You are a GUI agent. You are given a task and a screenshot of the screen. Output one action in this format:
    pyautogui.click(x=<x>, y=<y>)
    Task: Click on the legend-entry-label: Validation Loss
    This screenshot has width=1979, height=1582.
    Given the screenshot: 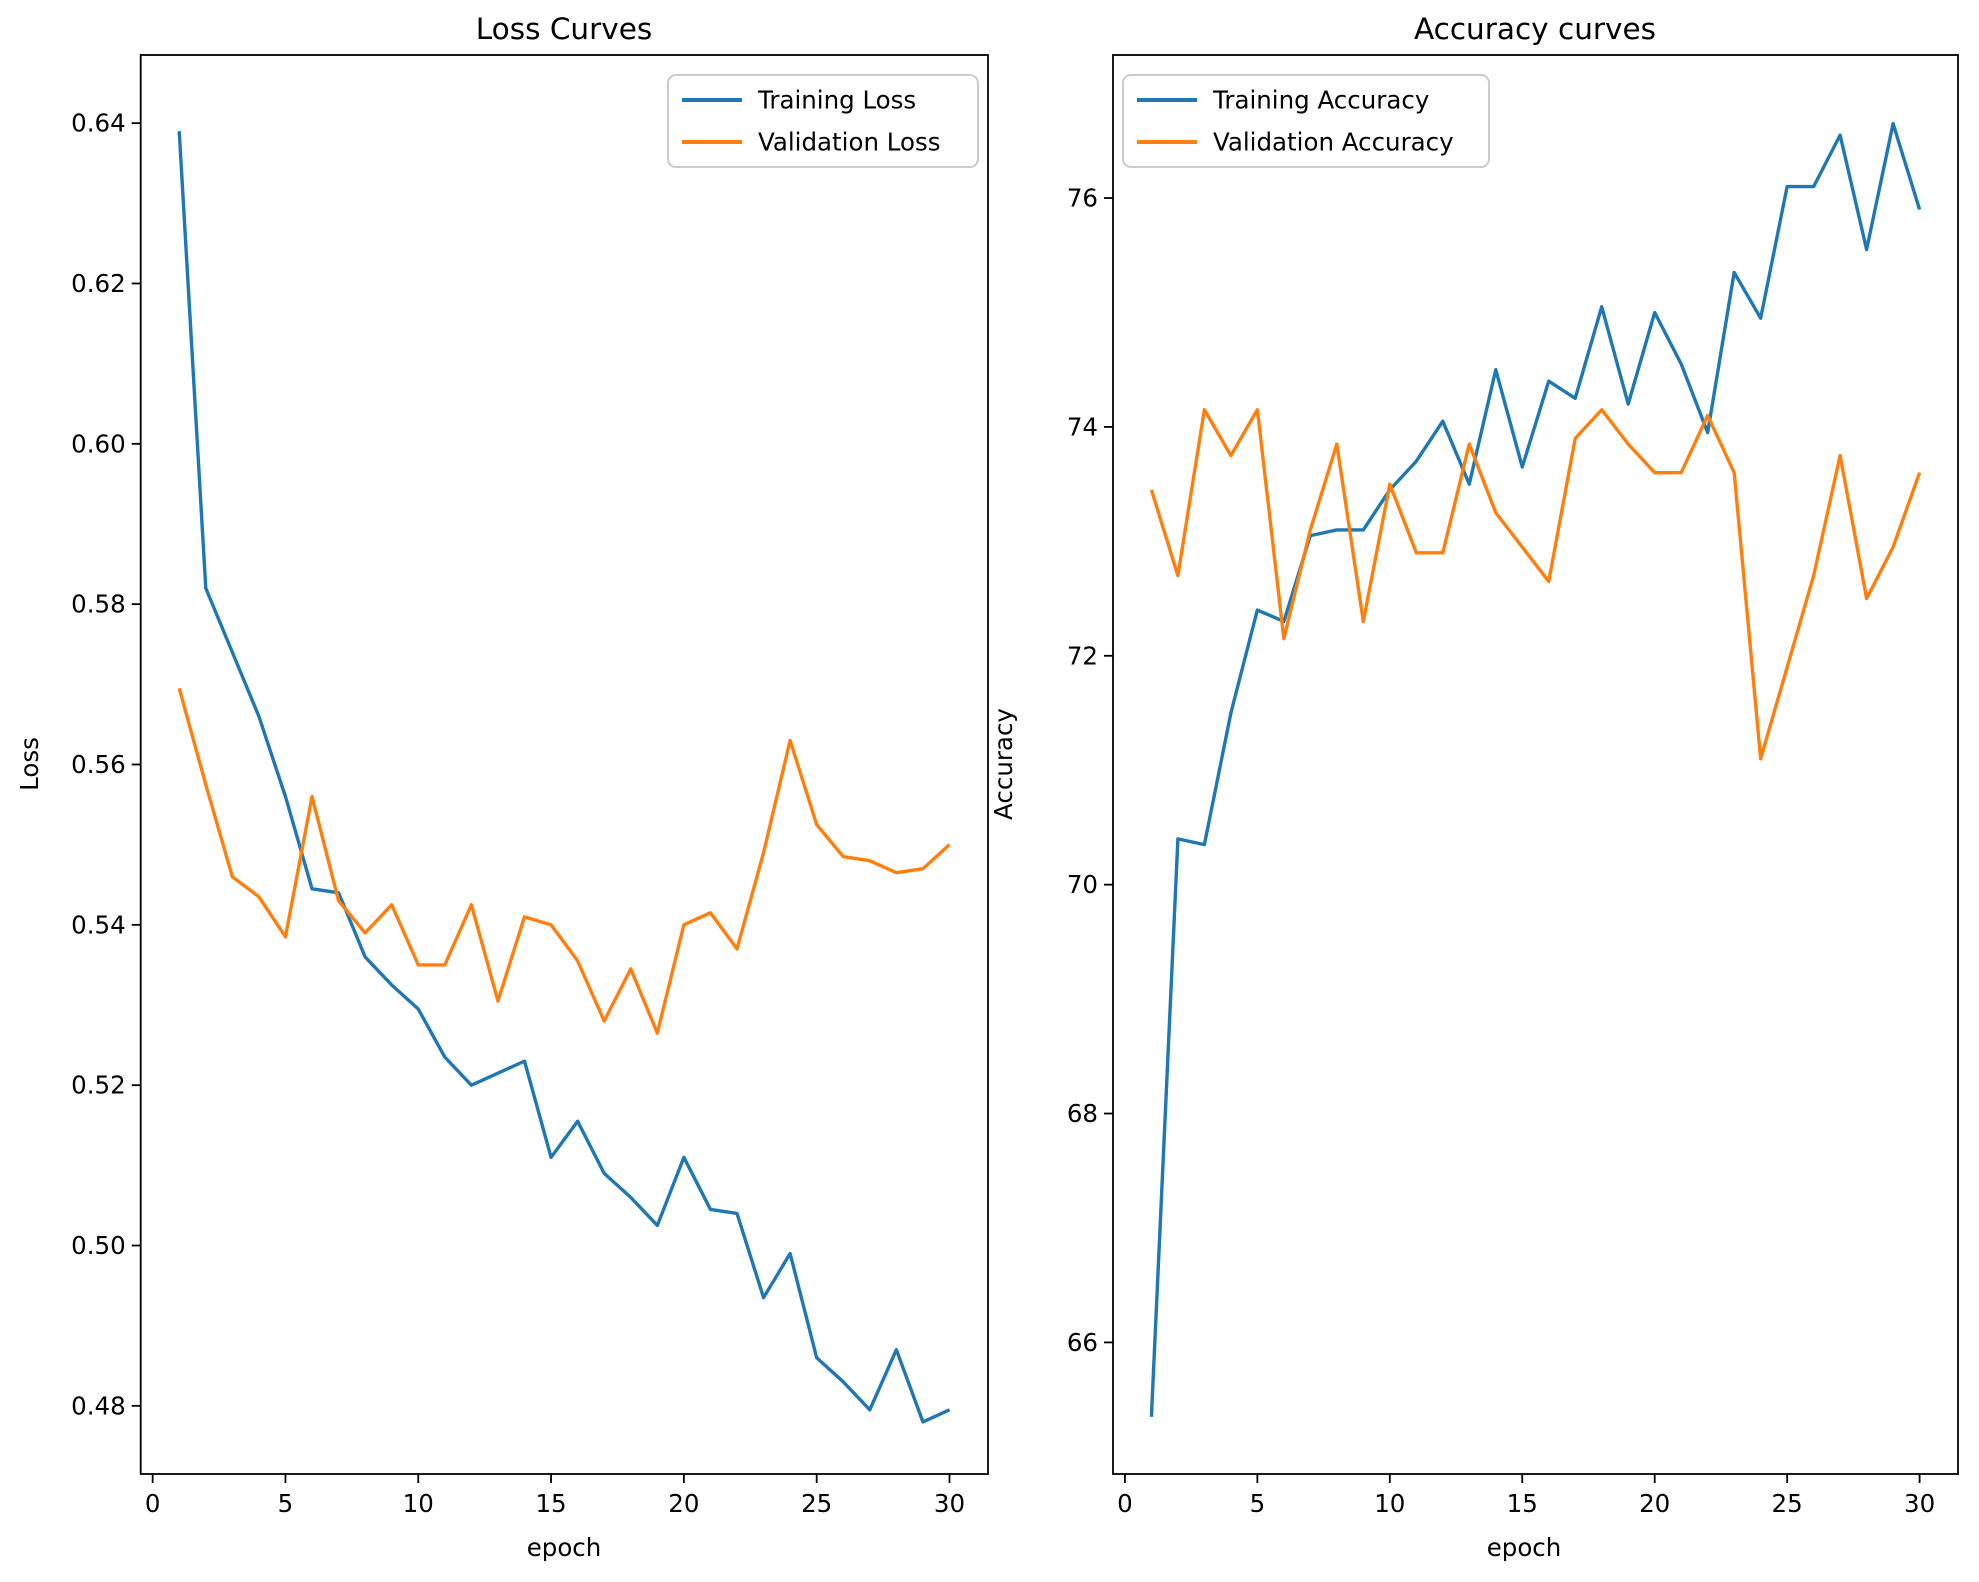 What is the action you would take?
    pyautogui.click(x=849, y=142)
    